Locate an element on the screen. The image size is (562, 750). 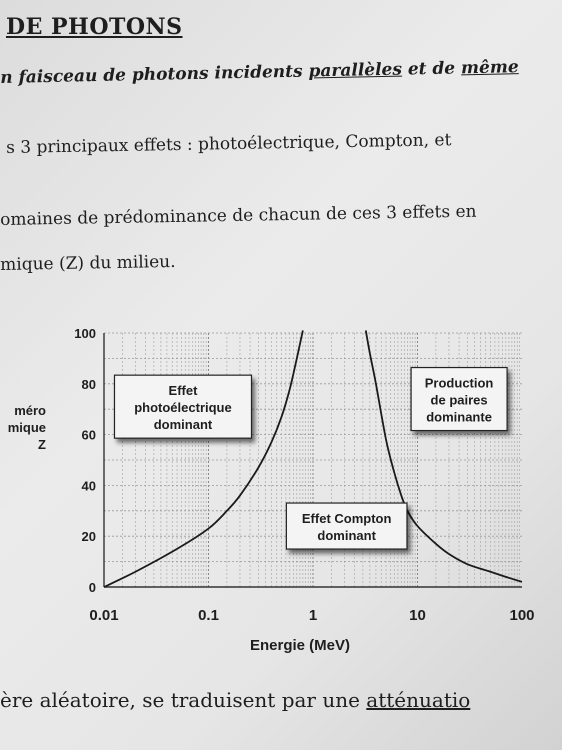
y-axis-label: méro mique Z is located at coordinates (23, 427).